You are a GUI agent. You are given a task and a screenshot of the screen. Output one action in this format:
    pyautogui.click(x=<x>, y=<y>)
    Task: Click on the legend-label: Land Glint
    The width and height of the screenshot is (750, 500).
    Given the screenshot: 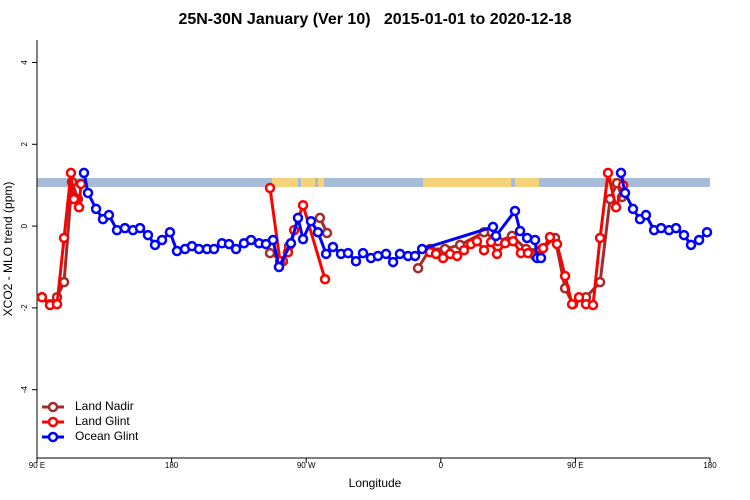 What is the action you would take?
    pyautogui.click(x=102, y=421)
    